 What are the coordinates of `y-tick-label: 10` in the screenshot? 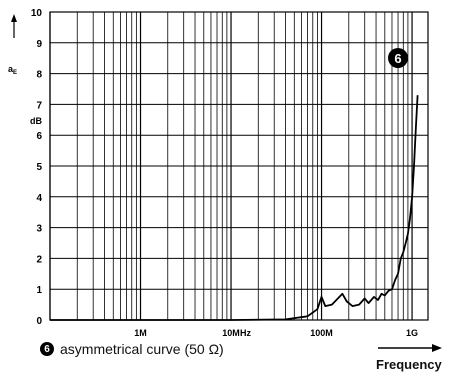 It's located at (37, 13).